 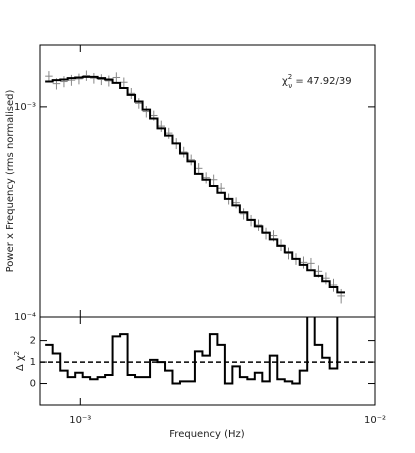 I want to click on y-axis-label: Power x Frequency (rms normalised), so click(x=10, y=181).